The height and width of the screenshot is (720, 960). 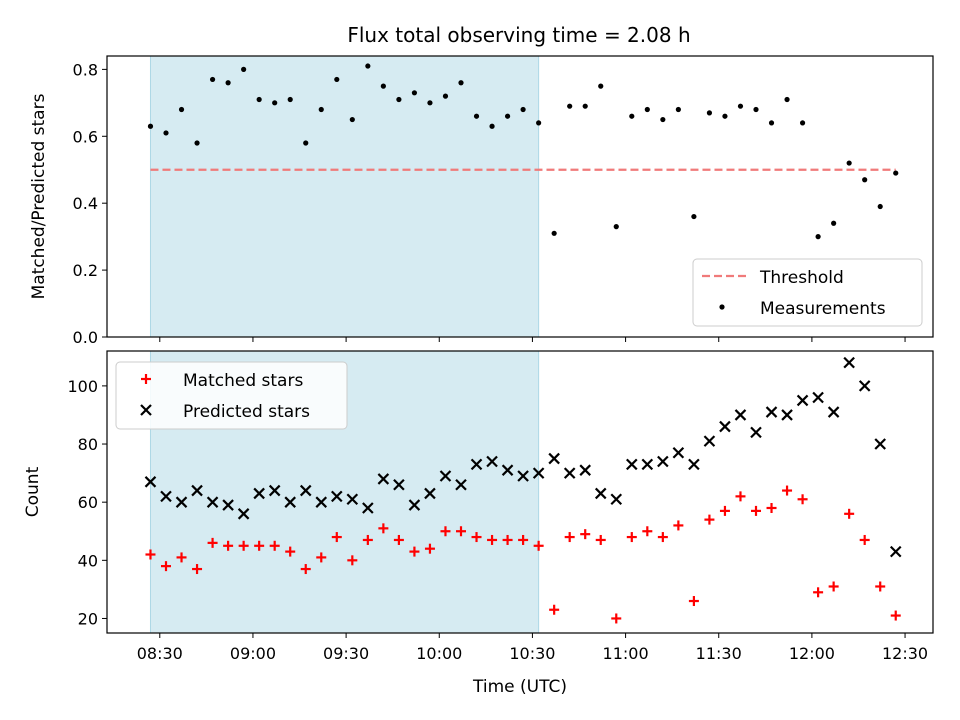 I want to click on xtick-label: 10:30, so click(x=532, y=653).